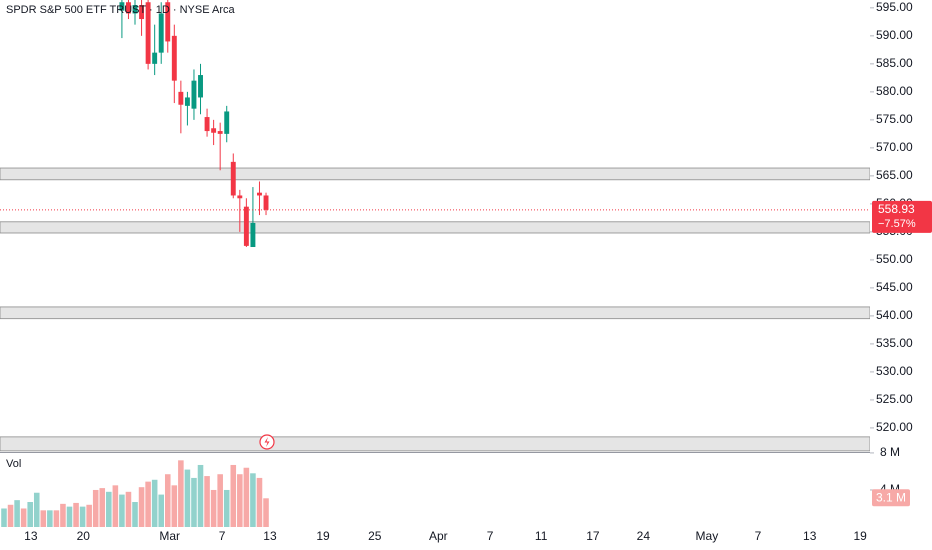  Describe the element at coordinates (707, 536) in the screenshot. I see `x-tick-label: May` at that location.